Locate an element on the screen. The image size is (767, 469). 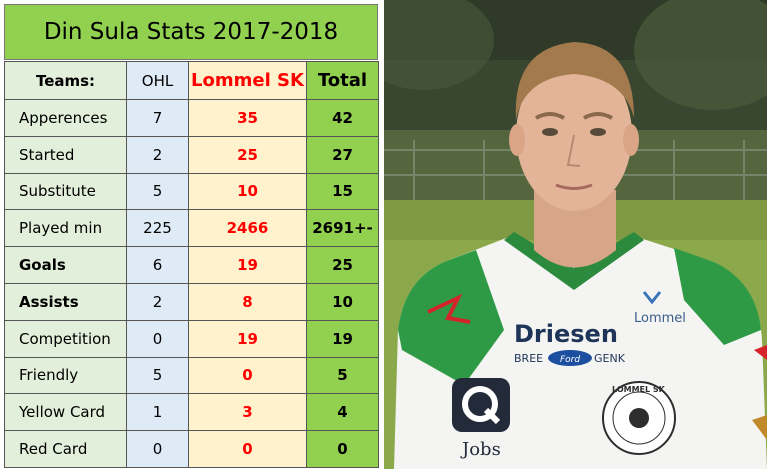
q-logo-icon is located at coordinates (481, 405).